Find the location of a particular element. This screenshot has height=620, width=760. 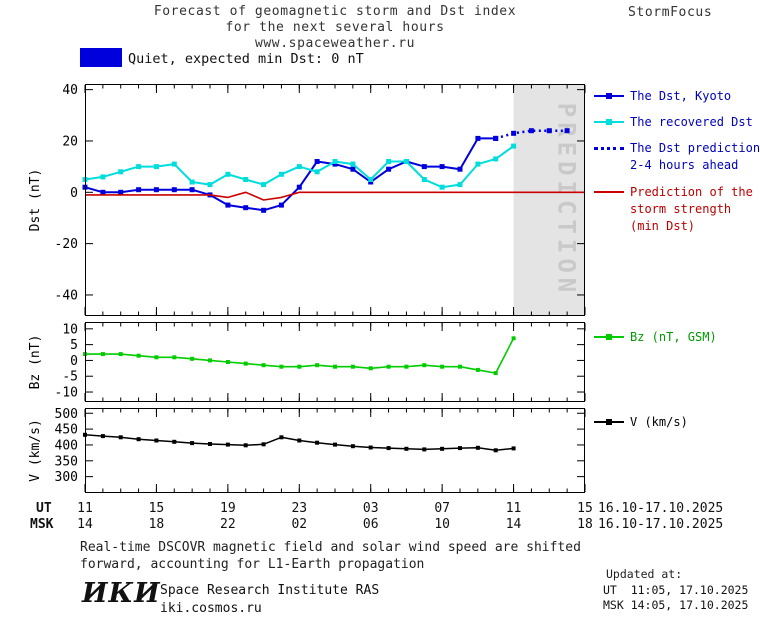

title-line-2: for the next several hours is located at coordinates (335, 27).